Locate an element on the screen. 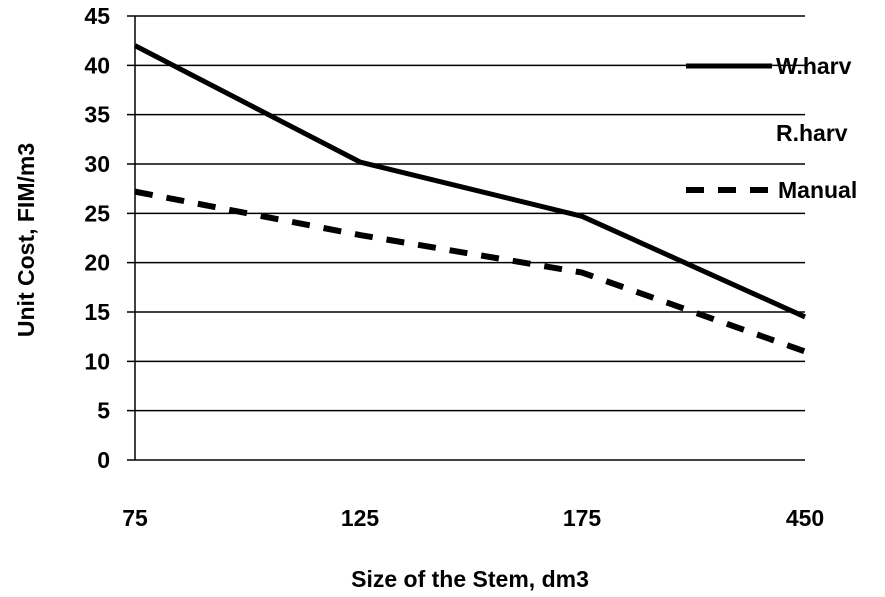 The image size is (885, 597). y-axis-ticks: 0 5 10 15 20 25 30 35 40 45 is located at coordinates (97, 238).